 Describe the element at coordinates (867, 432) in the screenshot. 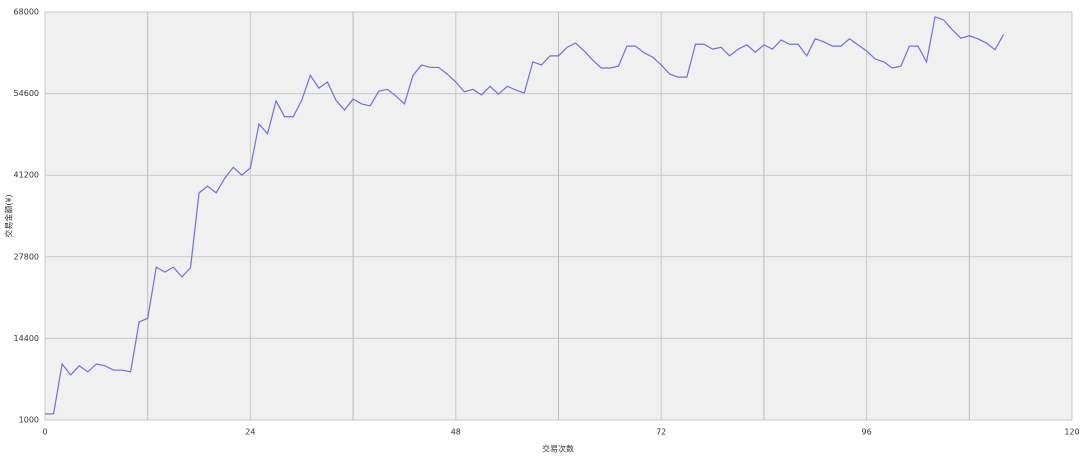

I see `x-tick-label: 96` at that location.